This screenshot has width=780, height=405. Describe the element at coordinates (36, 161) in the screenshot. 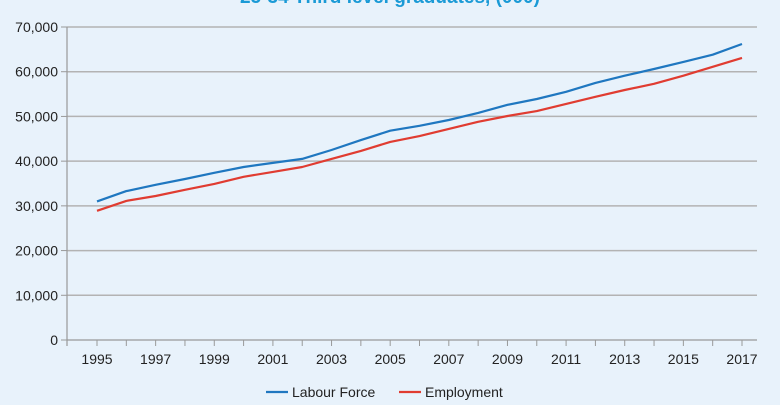

I see `y-tick-label: 40,000` at that location.